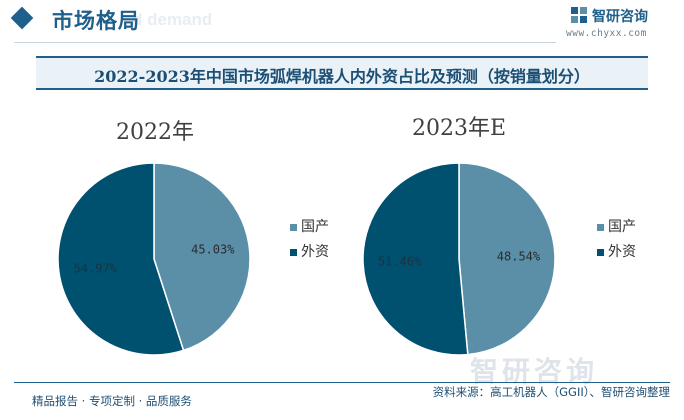 The height and width of the screenshot is (420, 684). What do you see at coordinates (400, 262) in the screenshot?
I see `pie-slice-label: 51.46%` at bounding box center [400, 262].